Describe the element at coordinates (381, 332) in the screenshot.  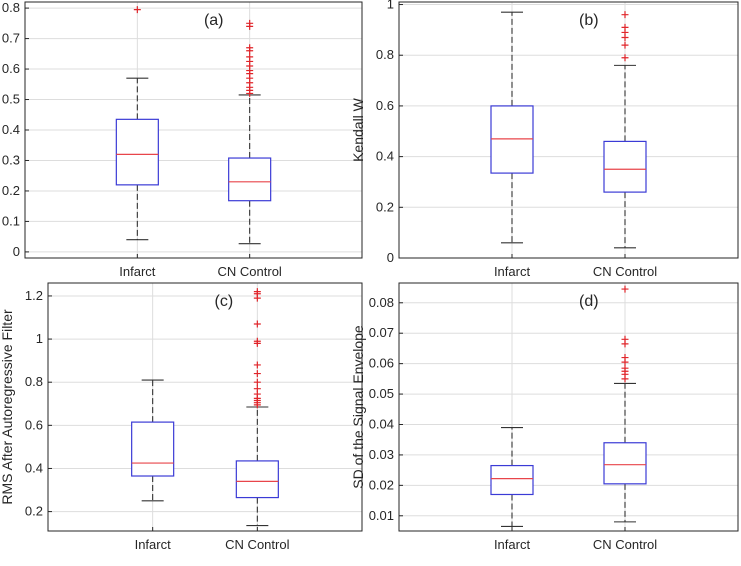
I see `y-tick-label: 0.07` at that location.